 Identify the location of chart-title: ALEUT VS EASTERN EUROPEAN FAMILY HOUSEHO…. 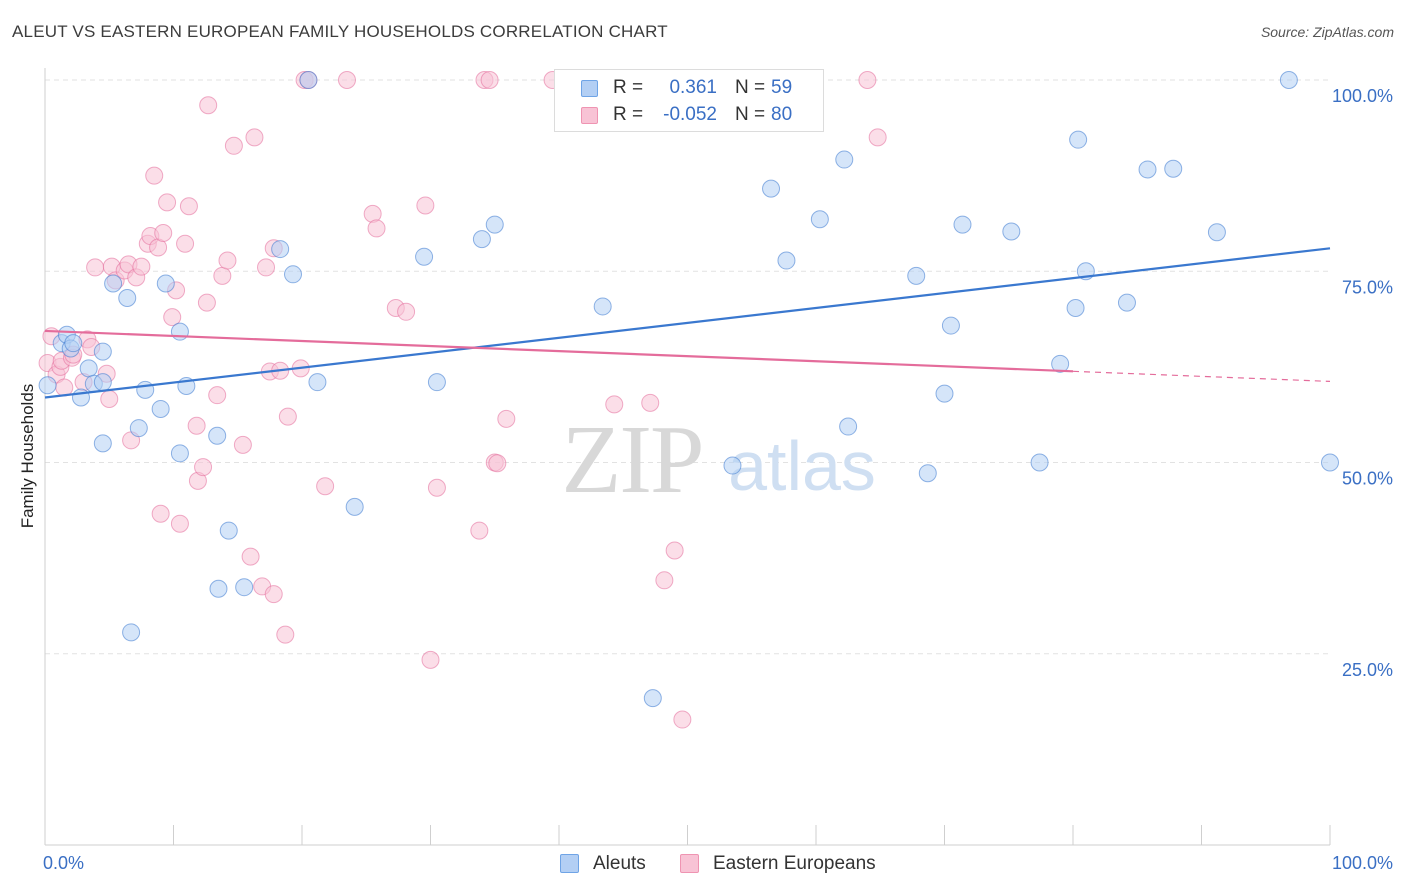
(340, 31).